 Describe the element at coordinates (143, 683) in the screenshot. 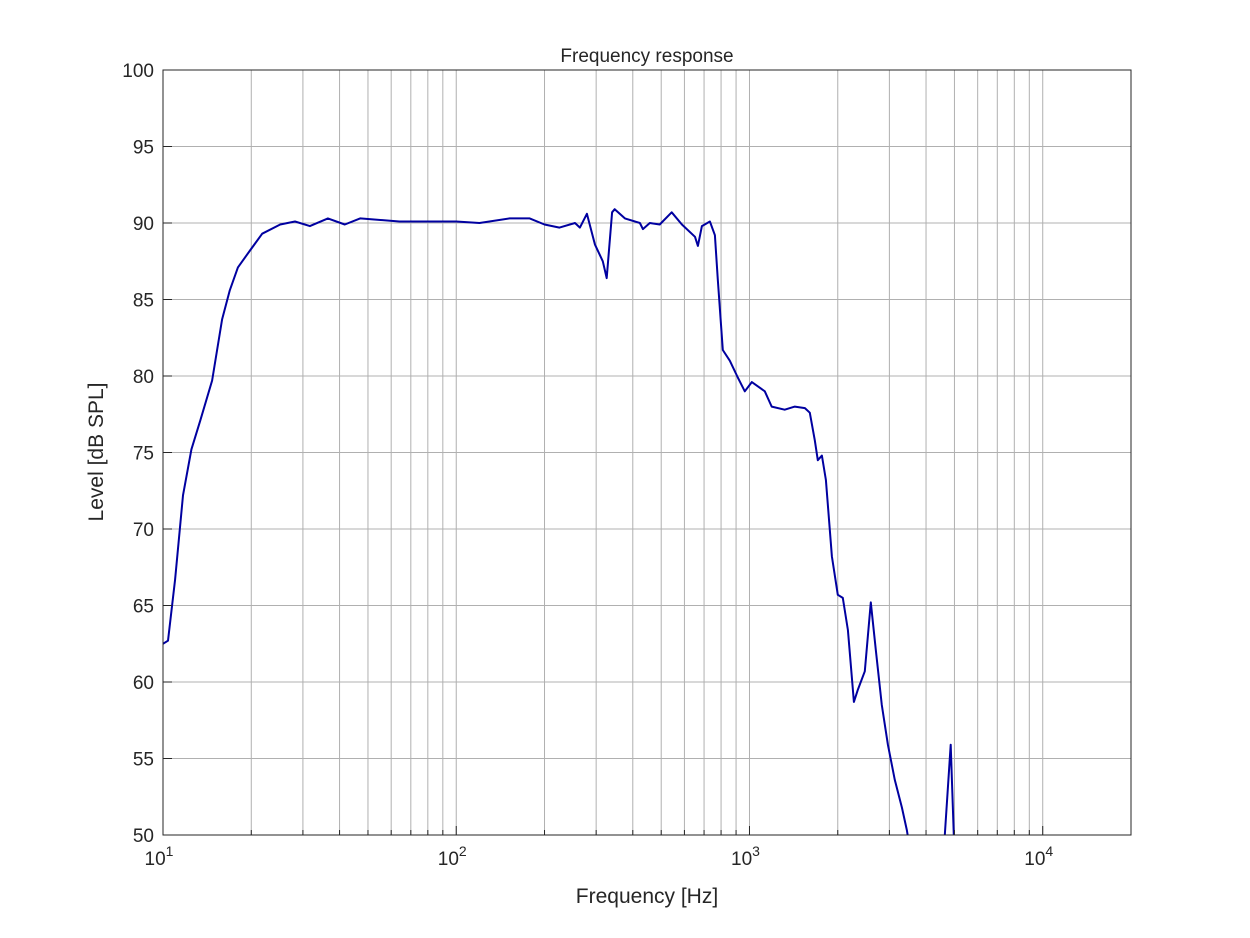

I see `y-tick-label: 60` at that location.